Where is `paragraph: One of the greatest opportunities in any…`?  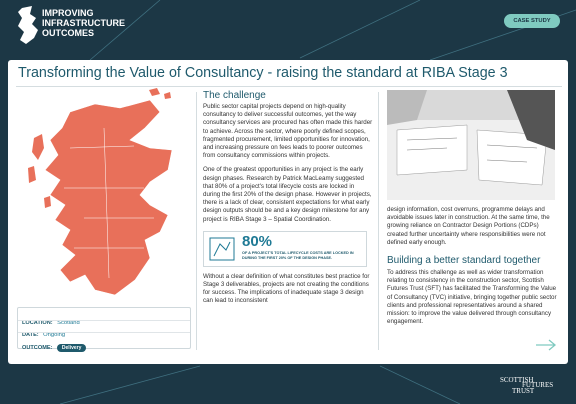
paragraph: One of the greatest opportunities in any… is located at coordinates (287, 194).